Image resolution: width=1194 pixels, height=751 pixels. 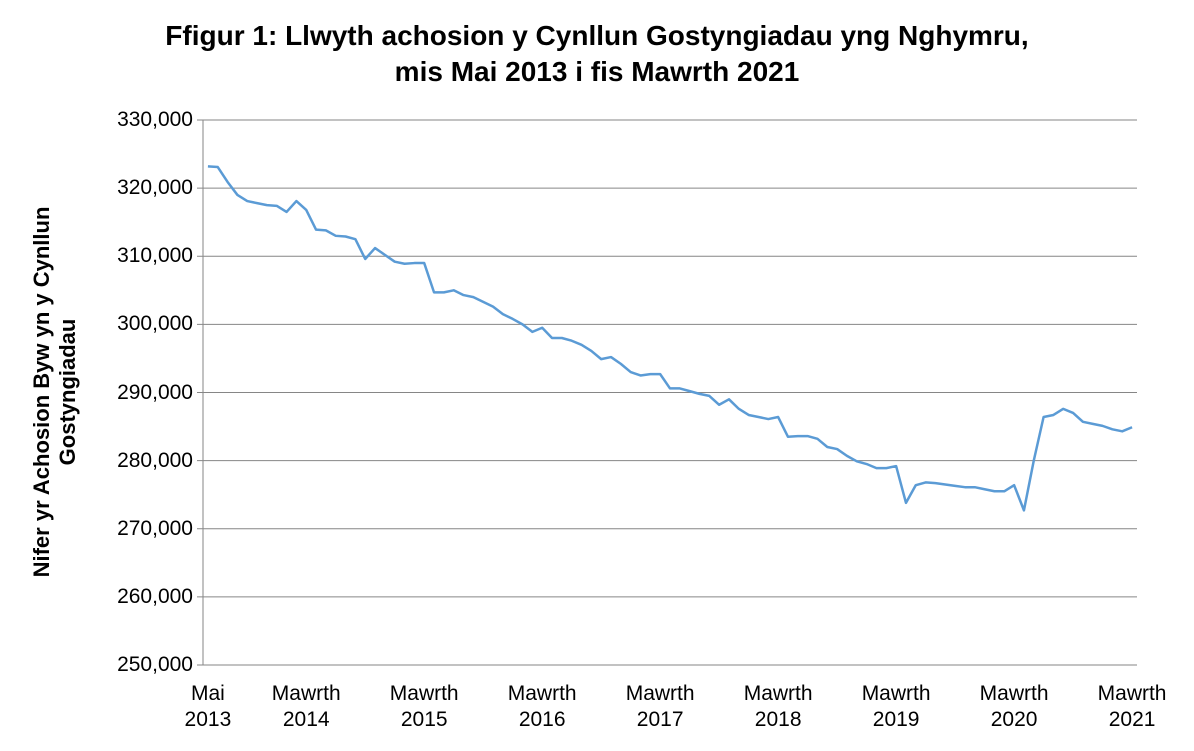 What do you see at coordinates (155, 596) in the screenshot?
I see `y-tick-label: 260,000` at bounding box center [155, 596].